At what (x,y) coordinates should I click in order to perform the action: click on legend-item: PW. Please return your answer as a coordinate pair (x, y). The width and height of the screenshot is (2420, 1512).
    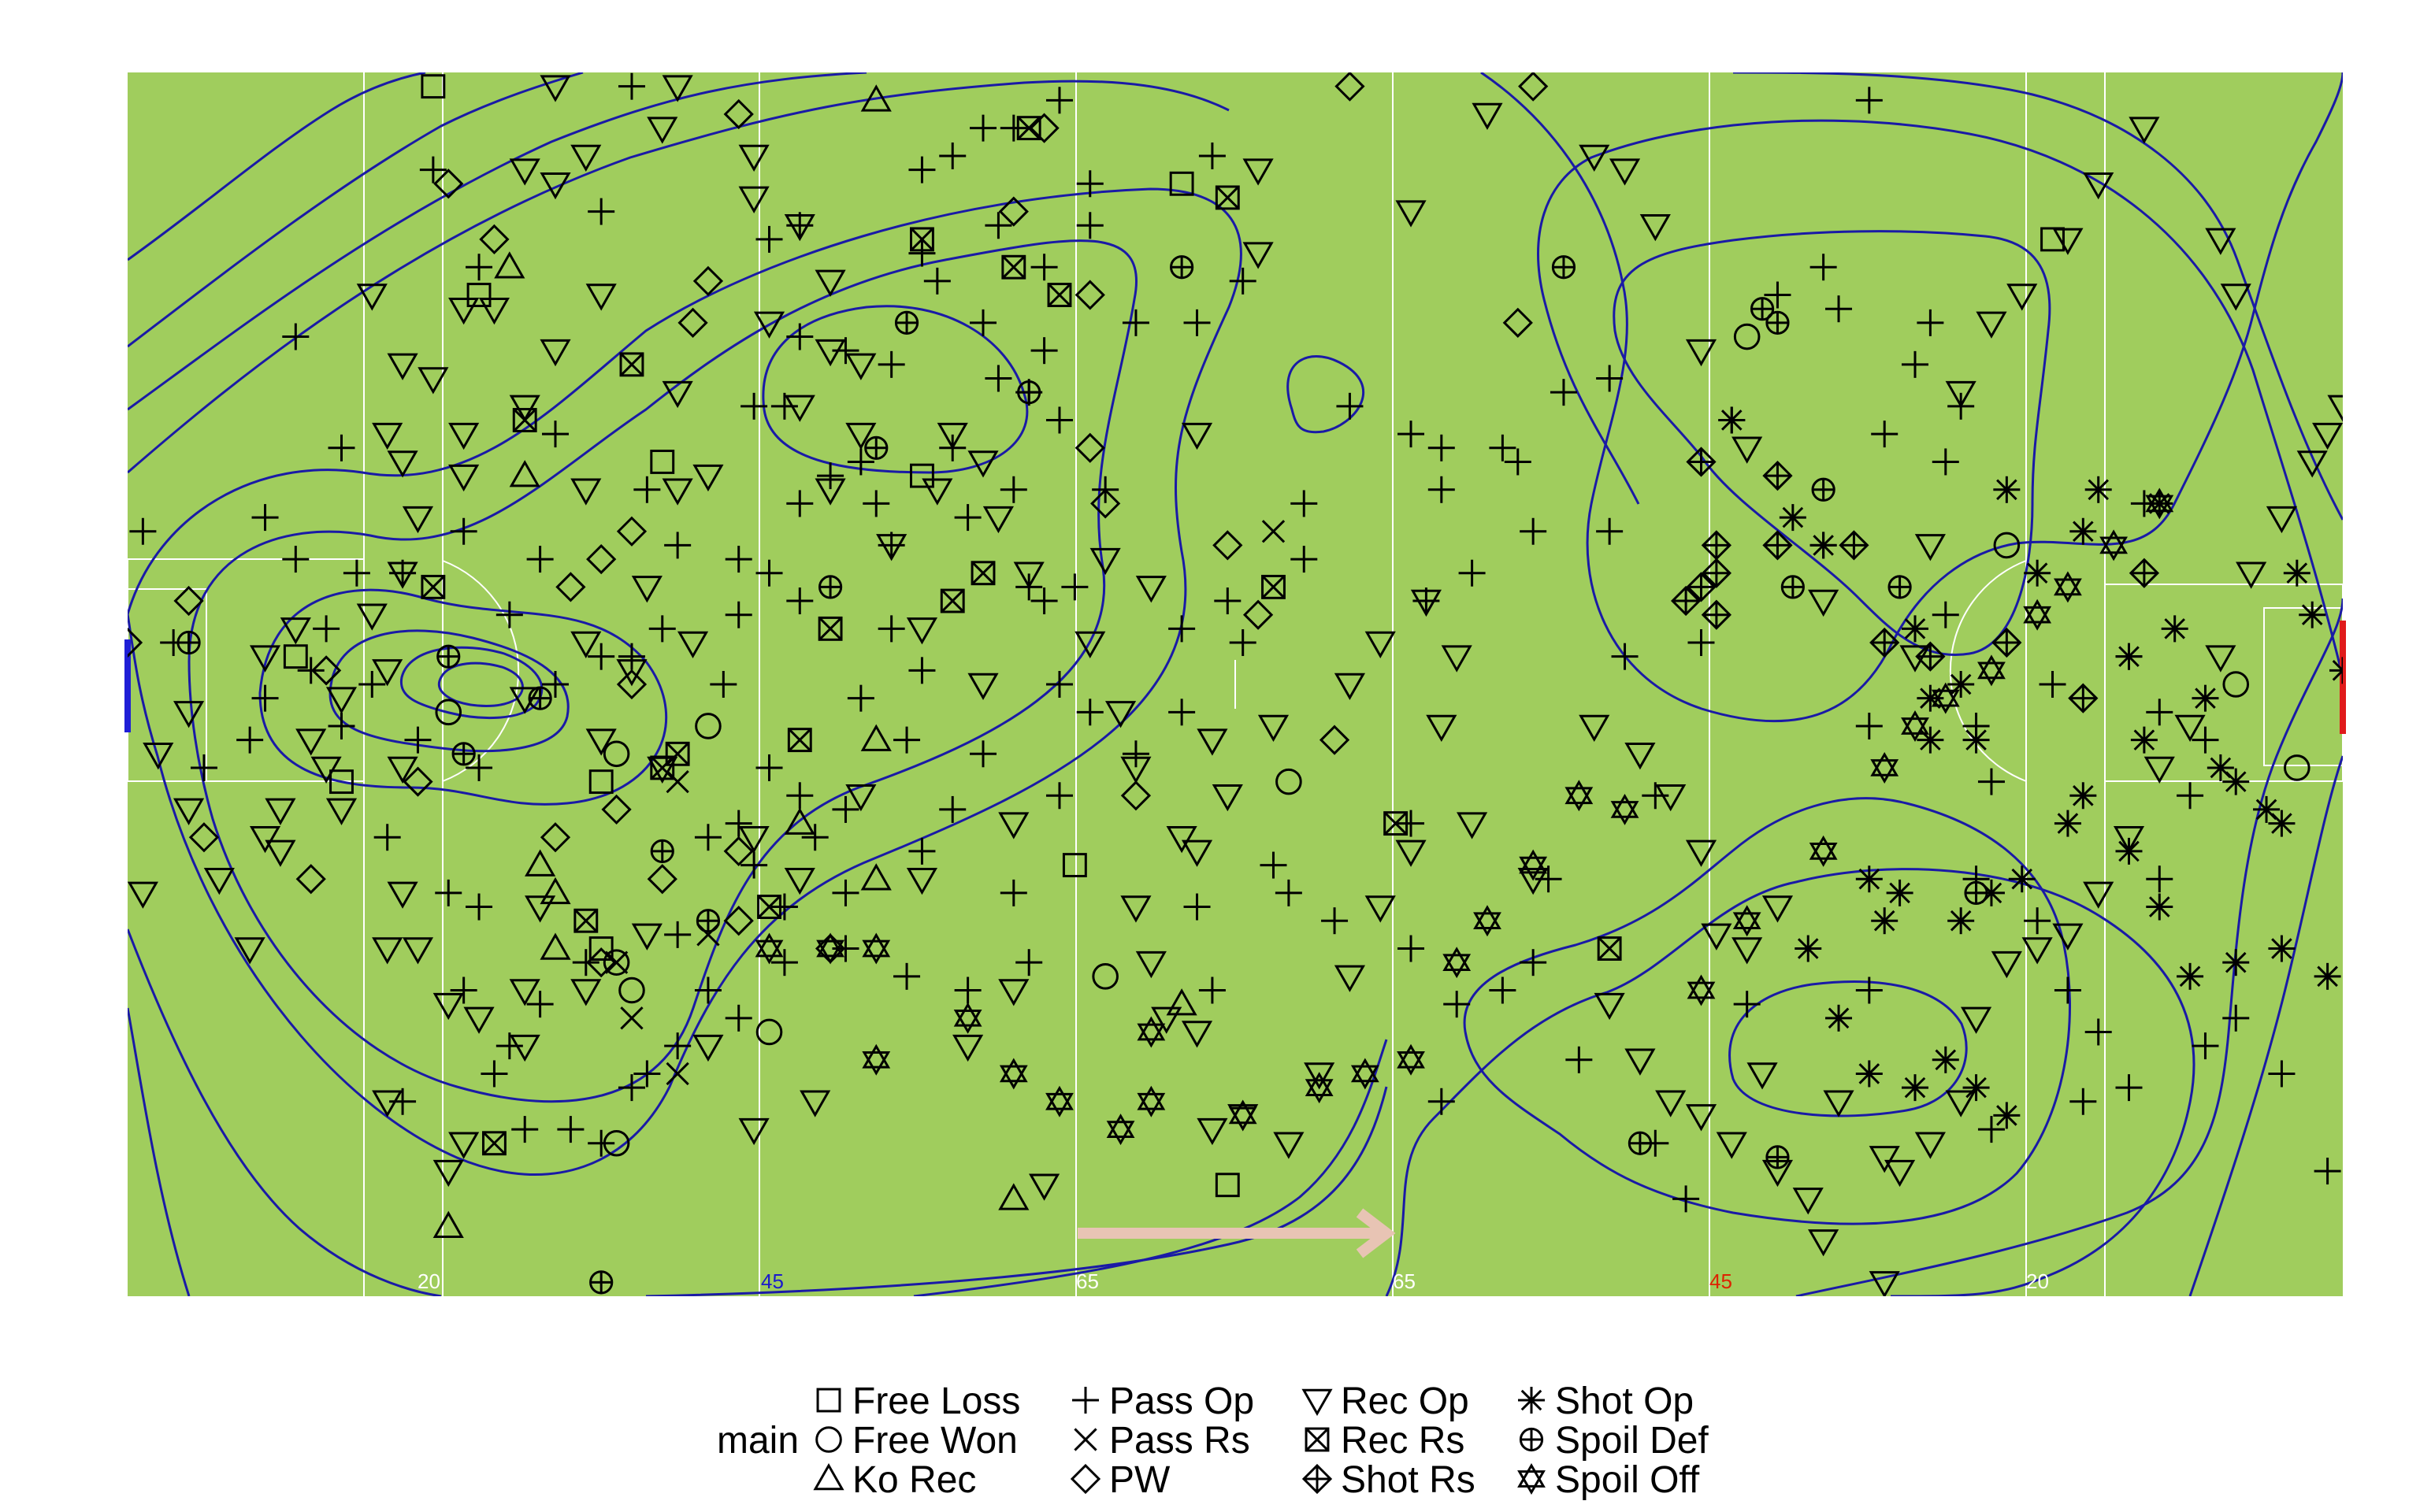
    Looking at the image, I should click on (1120, 1480).